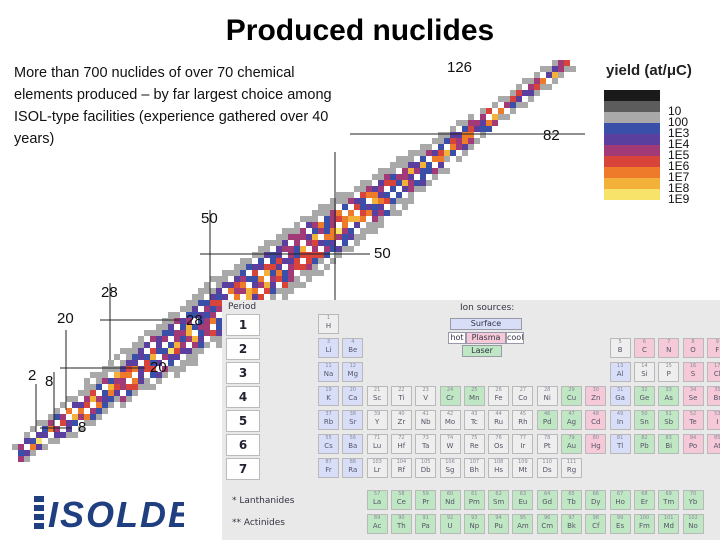  What do you see at coordinates (377, 444) in the screenshot?
I see `element-cell: 71 Lu` at bounding box center [377, 444].